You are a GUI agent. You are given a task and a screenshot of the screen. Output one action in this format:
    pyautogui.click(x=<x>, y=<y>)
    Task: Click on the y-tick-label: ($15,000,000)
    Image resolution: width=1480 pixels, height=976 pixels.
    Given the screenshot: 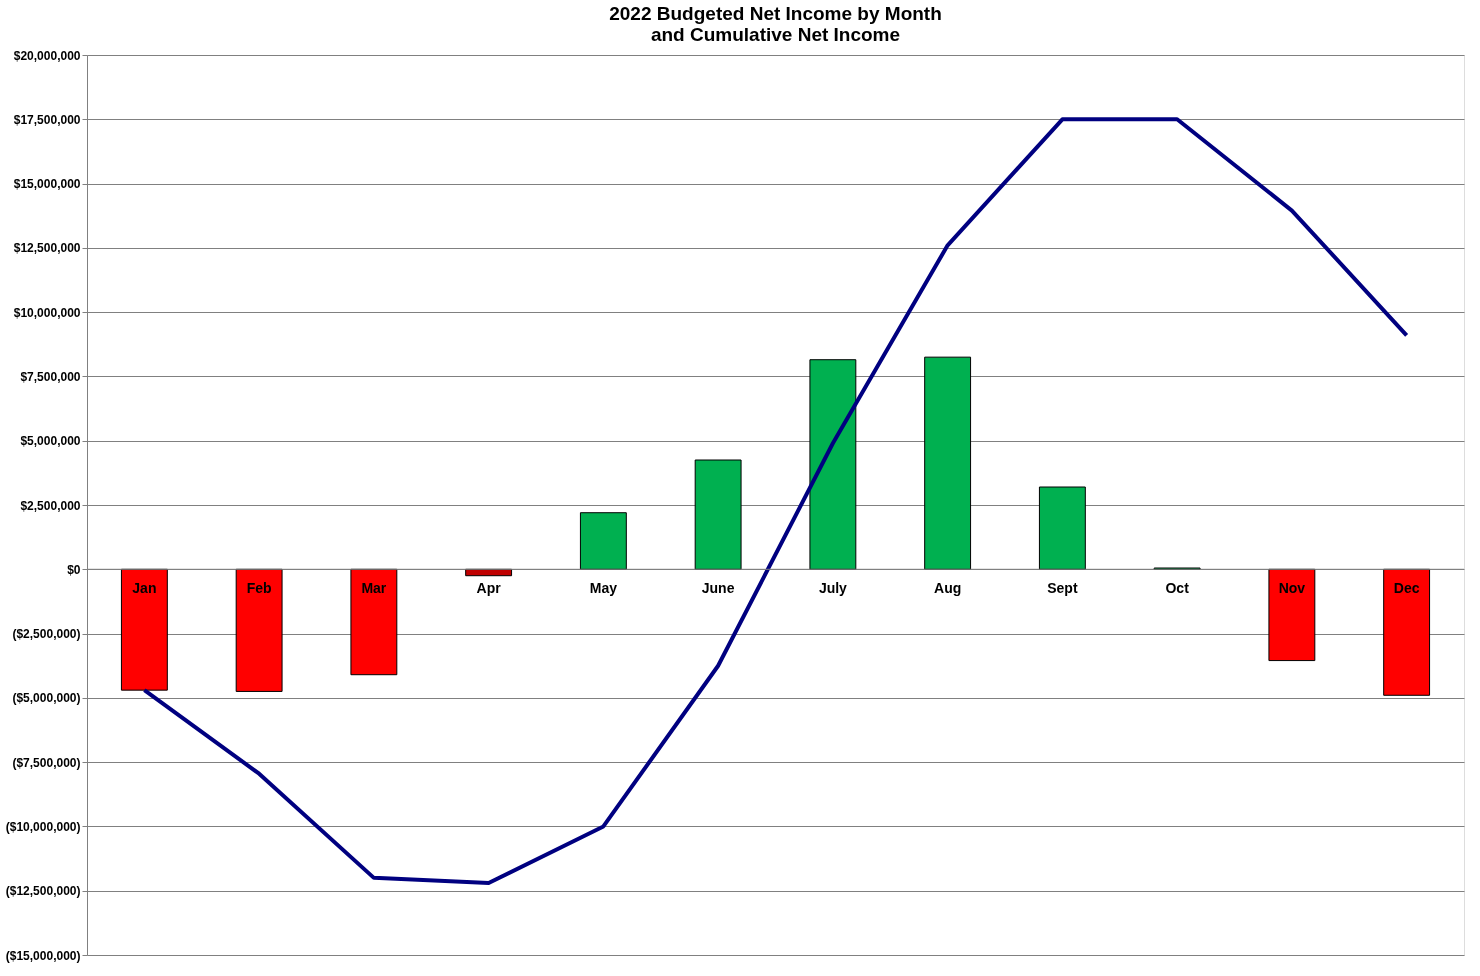 What is the action you would take?
    pyautogui.click(x=43, y=955)
    